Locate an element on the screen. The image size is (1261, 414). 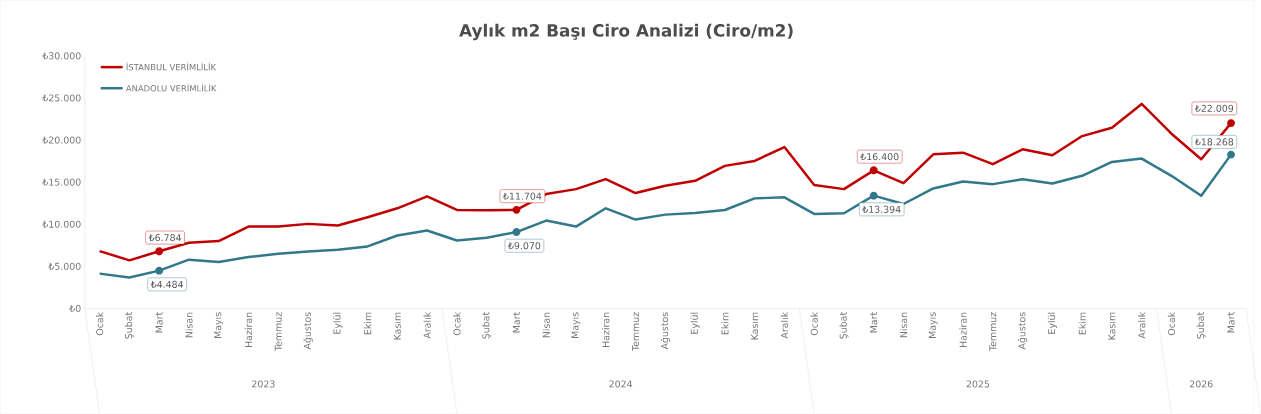
data-label: ₺16.400 is located at coordinates (879, 157).